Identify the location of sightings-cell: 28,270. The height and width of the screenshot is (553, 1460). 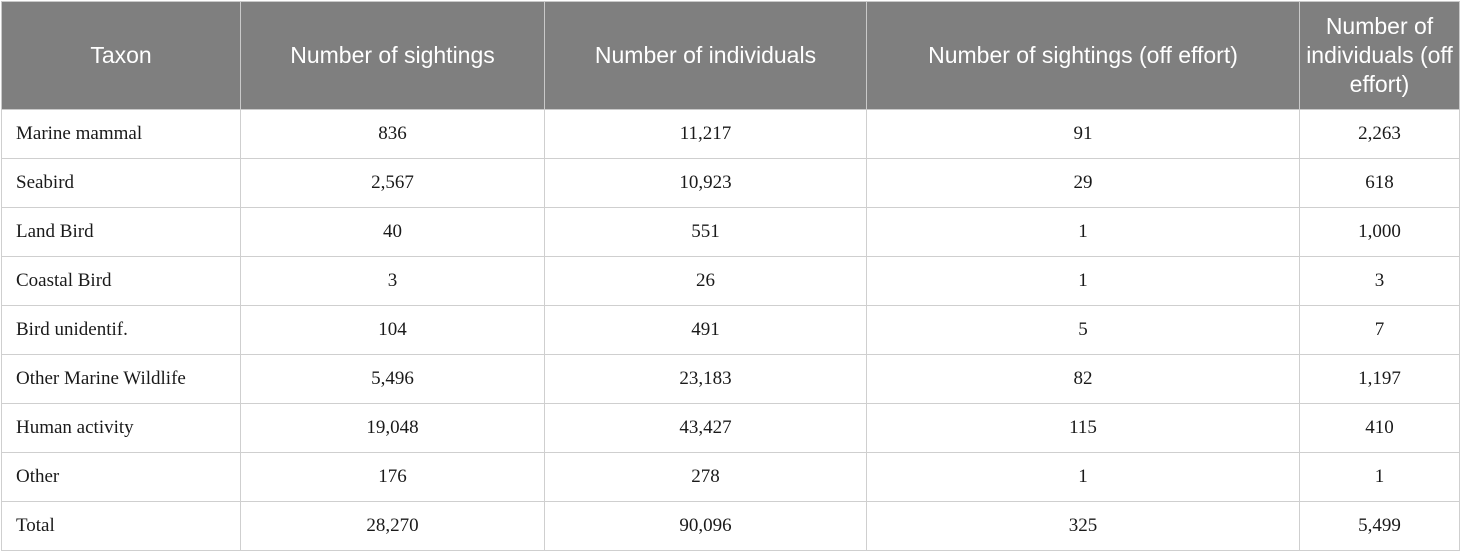
(392, 526).